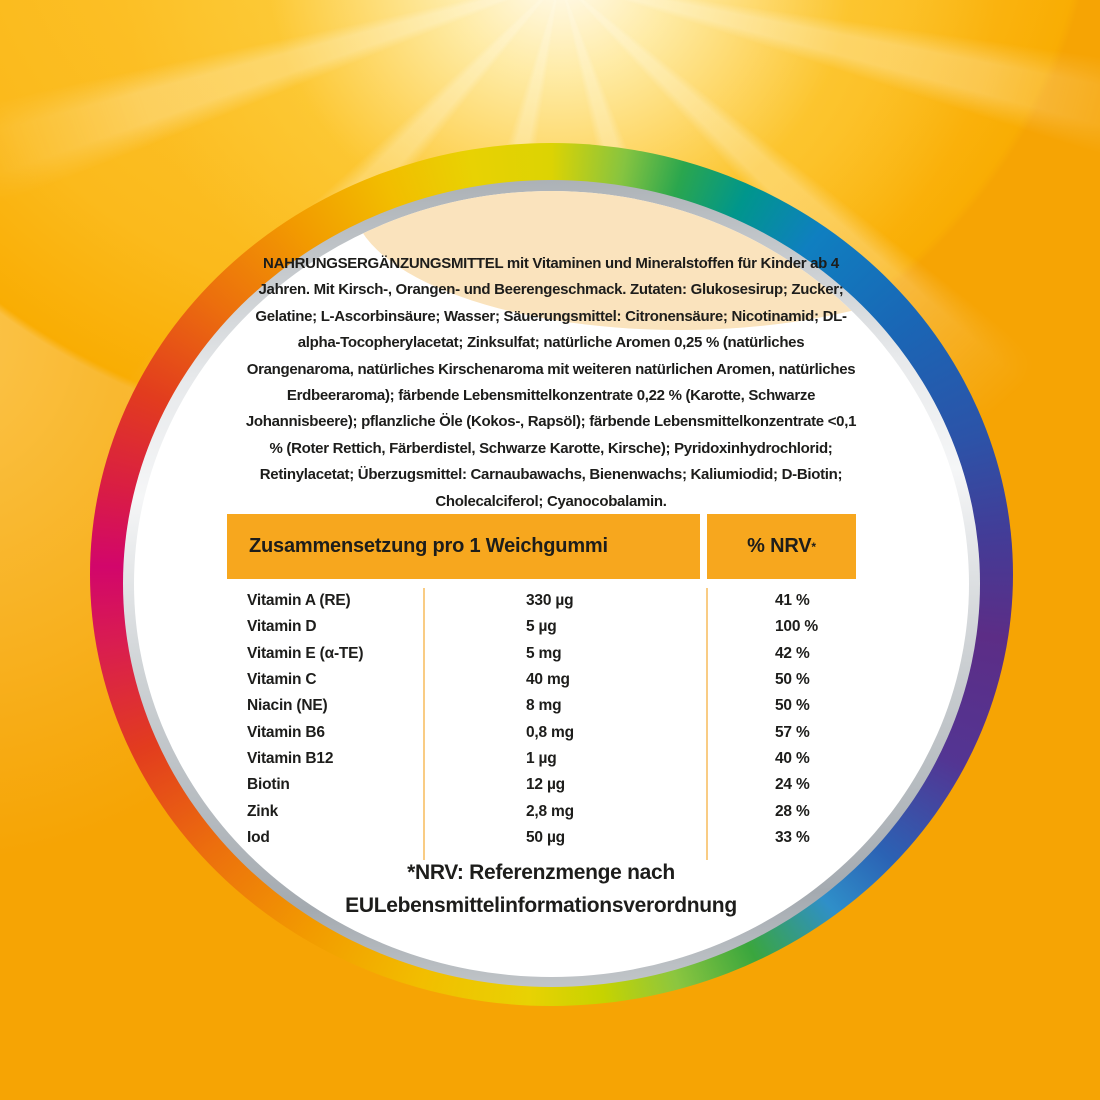 Image resolution: width=1100 pixels, height=1100 pixels. What do you see at coordinates (286, 732) in the screenshot?
I see `nutrient-name: Vitamin B6` at bounding box center [286, 732].